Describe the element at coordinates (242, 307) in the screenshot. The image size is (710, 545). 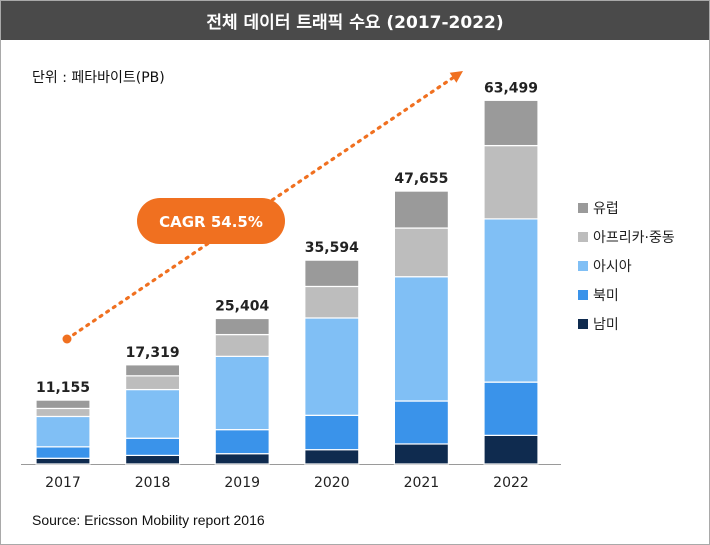
I see `total-label: 25,404` at that location.